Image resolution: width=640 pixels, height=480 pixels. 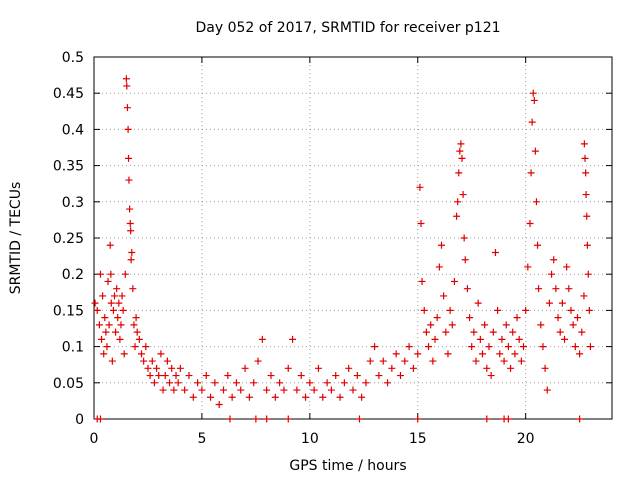 I want to click on y-tick-label: 0.5, so click(x=73, y=58).